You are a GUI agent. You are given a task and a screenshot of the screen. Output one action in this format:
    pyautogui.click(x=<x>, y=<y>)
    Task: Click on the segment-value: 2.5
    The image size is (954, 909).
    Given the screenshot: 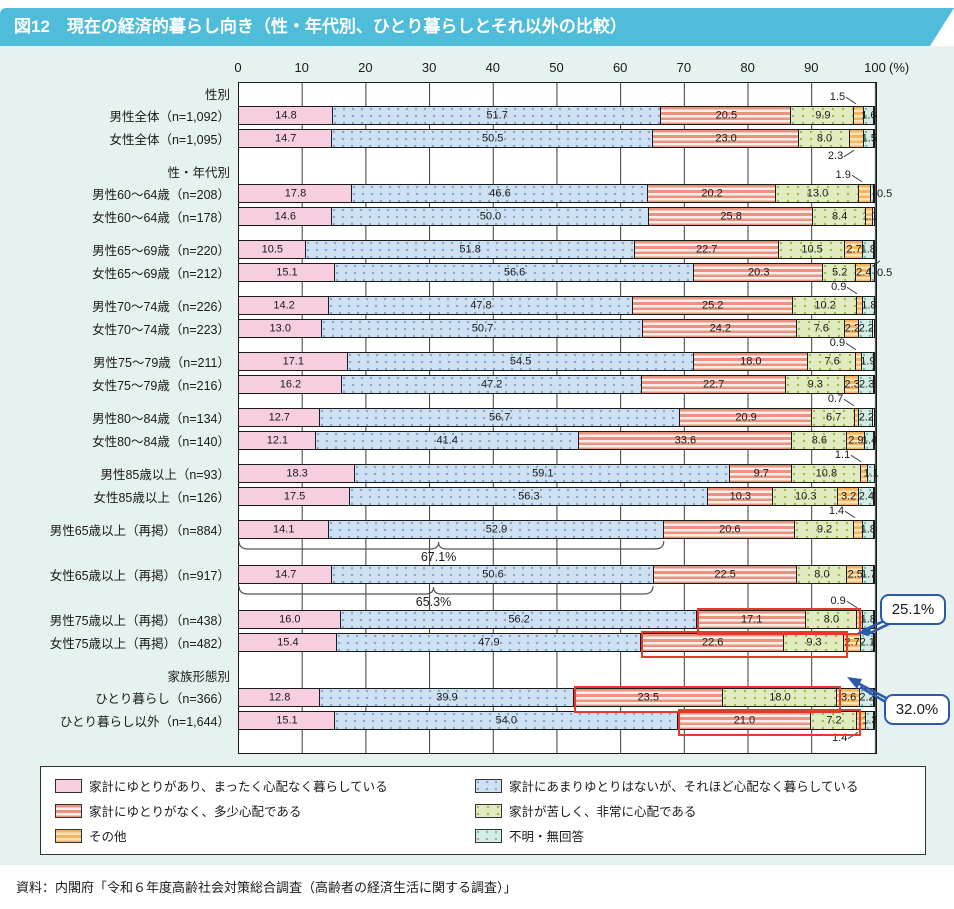 What is the action you would take?
    pyautogui.click(x=855, y=574)
    